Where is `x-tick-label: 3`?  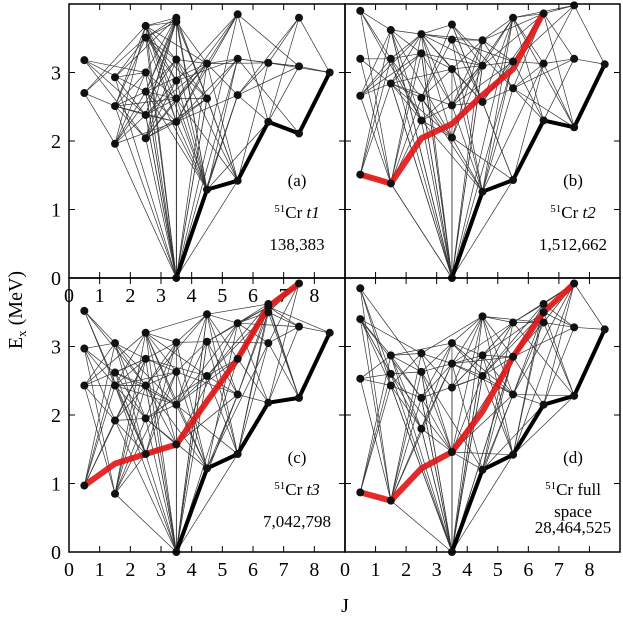
x-tick-label: 3 is located at coordinates (161, 296).